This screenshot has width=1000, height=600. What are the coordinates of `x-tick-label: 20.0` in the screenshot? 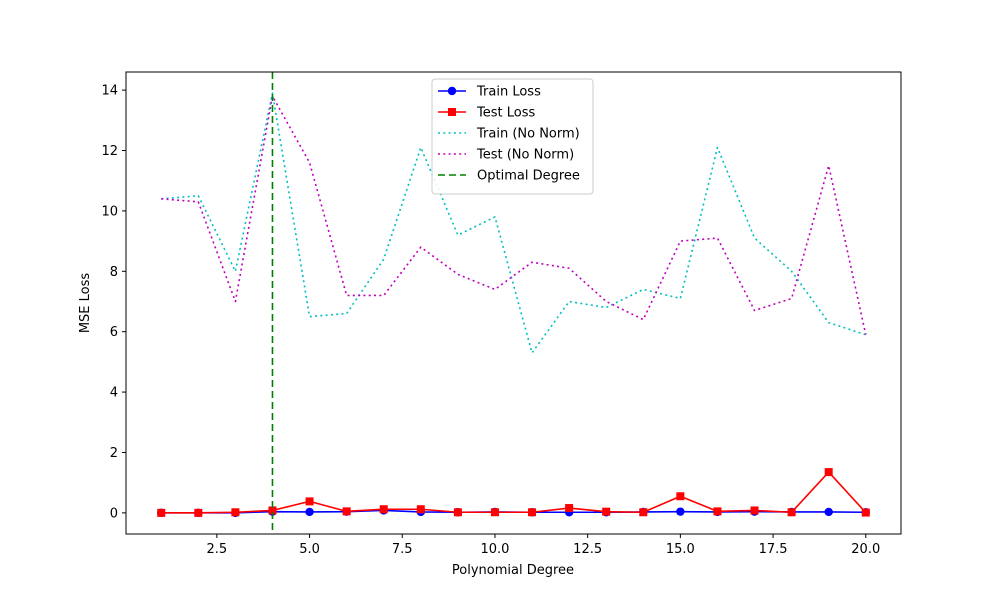 It's located at (865, 549).